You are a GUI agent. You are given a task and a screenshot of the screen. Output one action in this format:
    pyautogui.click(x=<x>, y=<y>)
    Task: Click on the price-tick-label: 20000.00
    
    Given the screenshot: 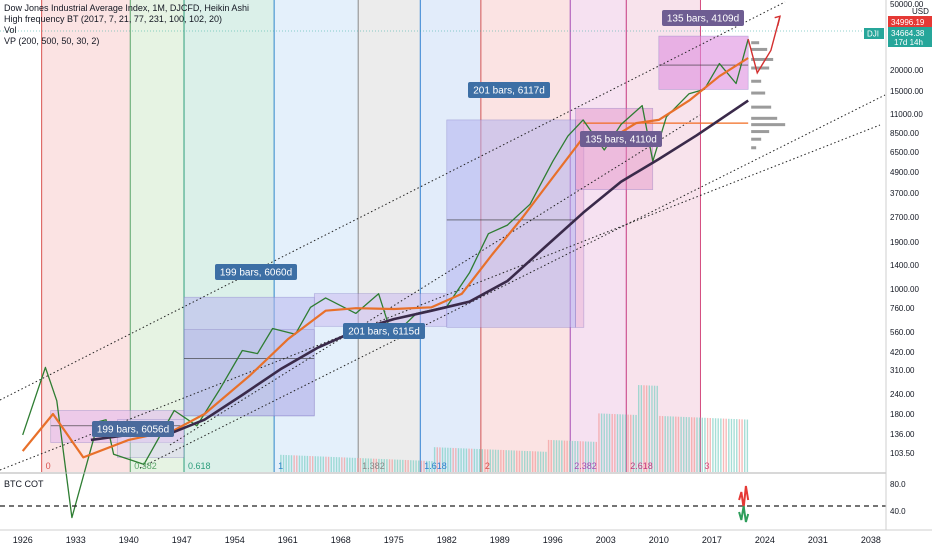 What is the action you would take?
    pyautogui.click(x=907, y=70)
    